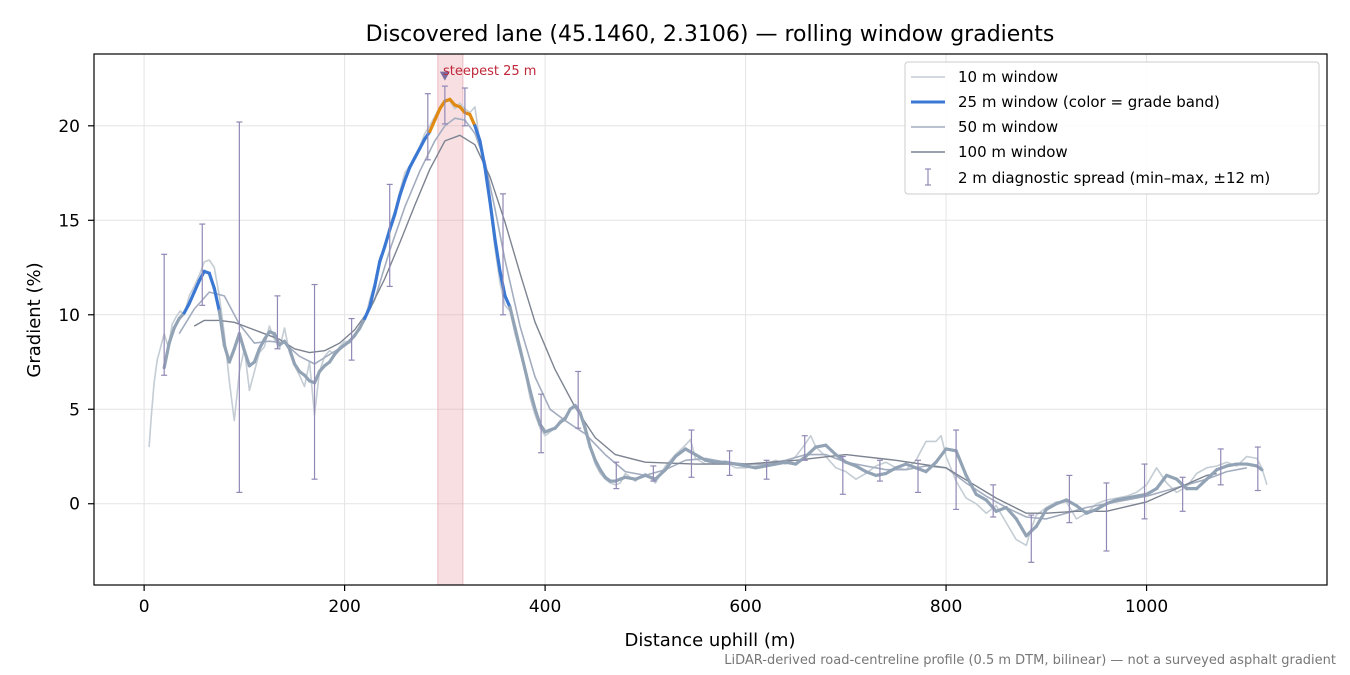 Image resolution: width=1350 pixels, height=675 pixels. What do you see at coordinates (69, 221) in the screenshot?
I see `y-tick-label: 15` at bounding box center [69, 221].